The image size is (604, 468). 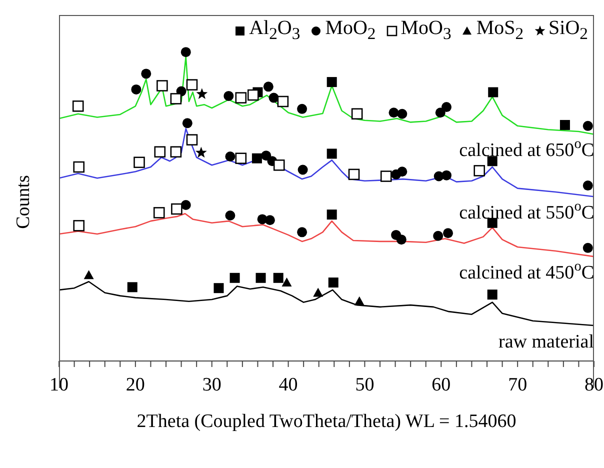 I want to click on legend-label: Al$_{2}$O$_{3}$, so click(x=274, y=30).